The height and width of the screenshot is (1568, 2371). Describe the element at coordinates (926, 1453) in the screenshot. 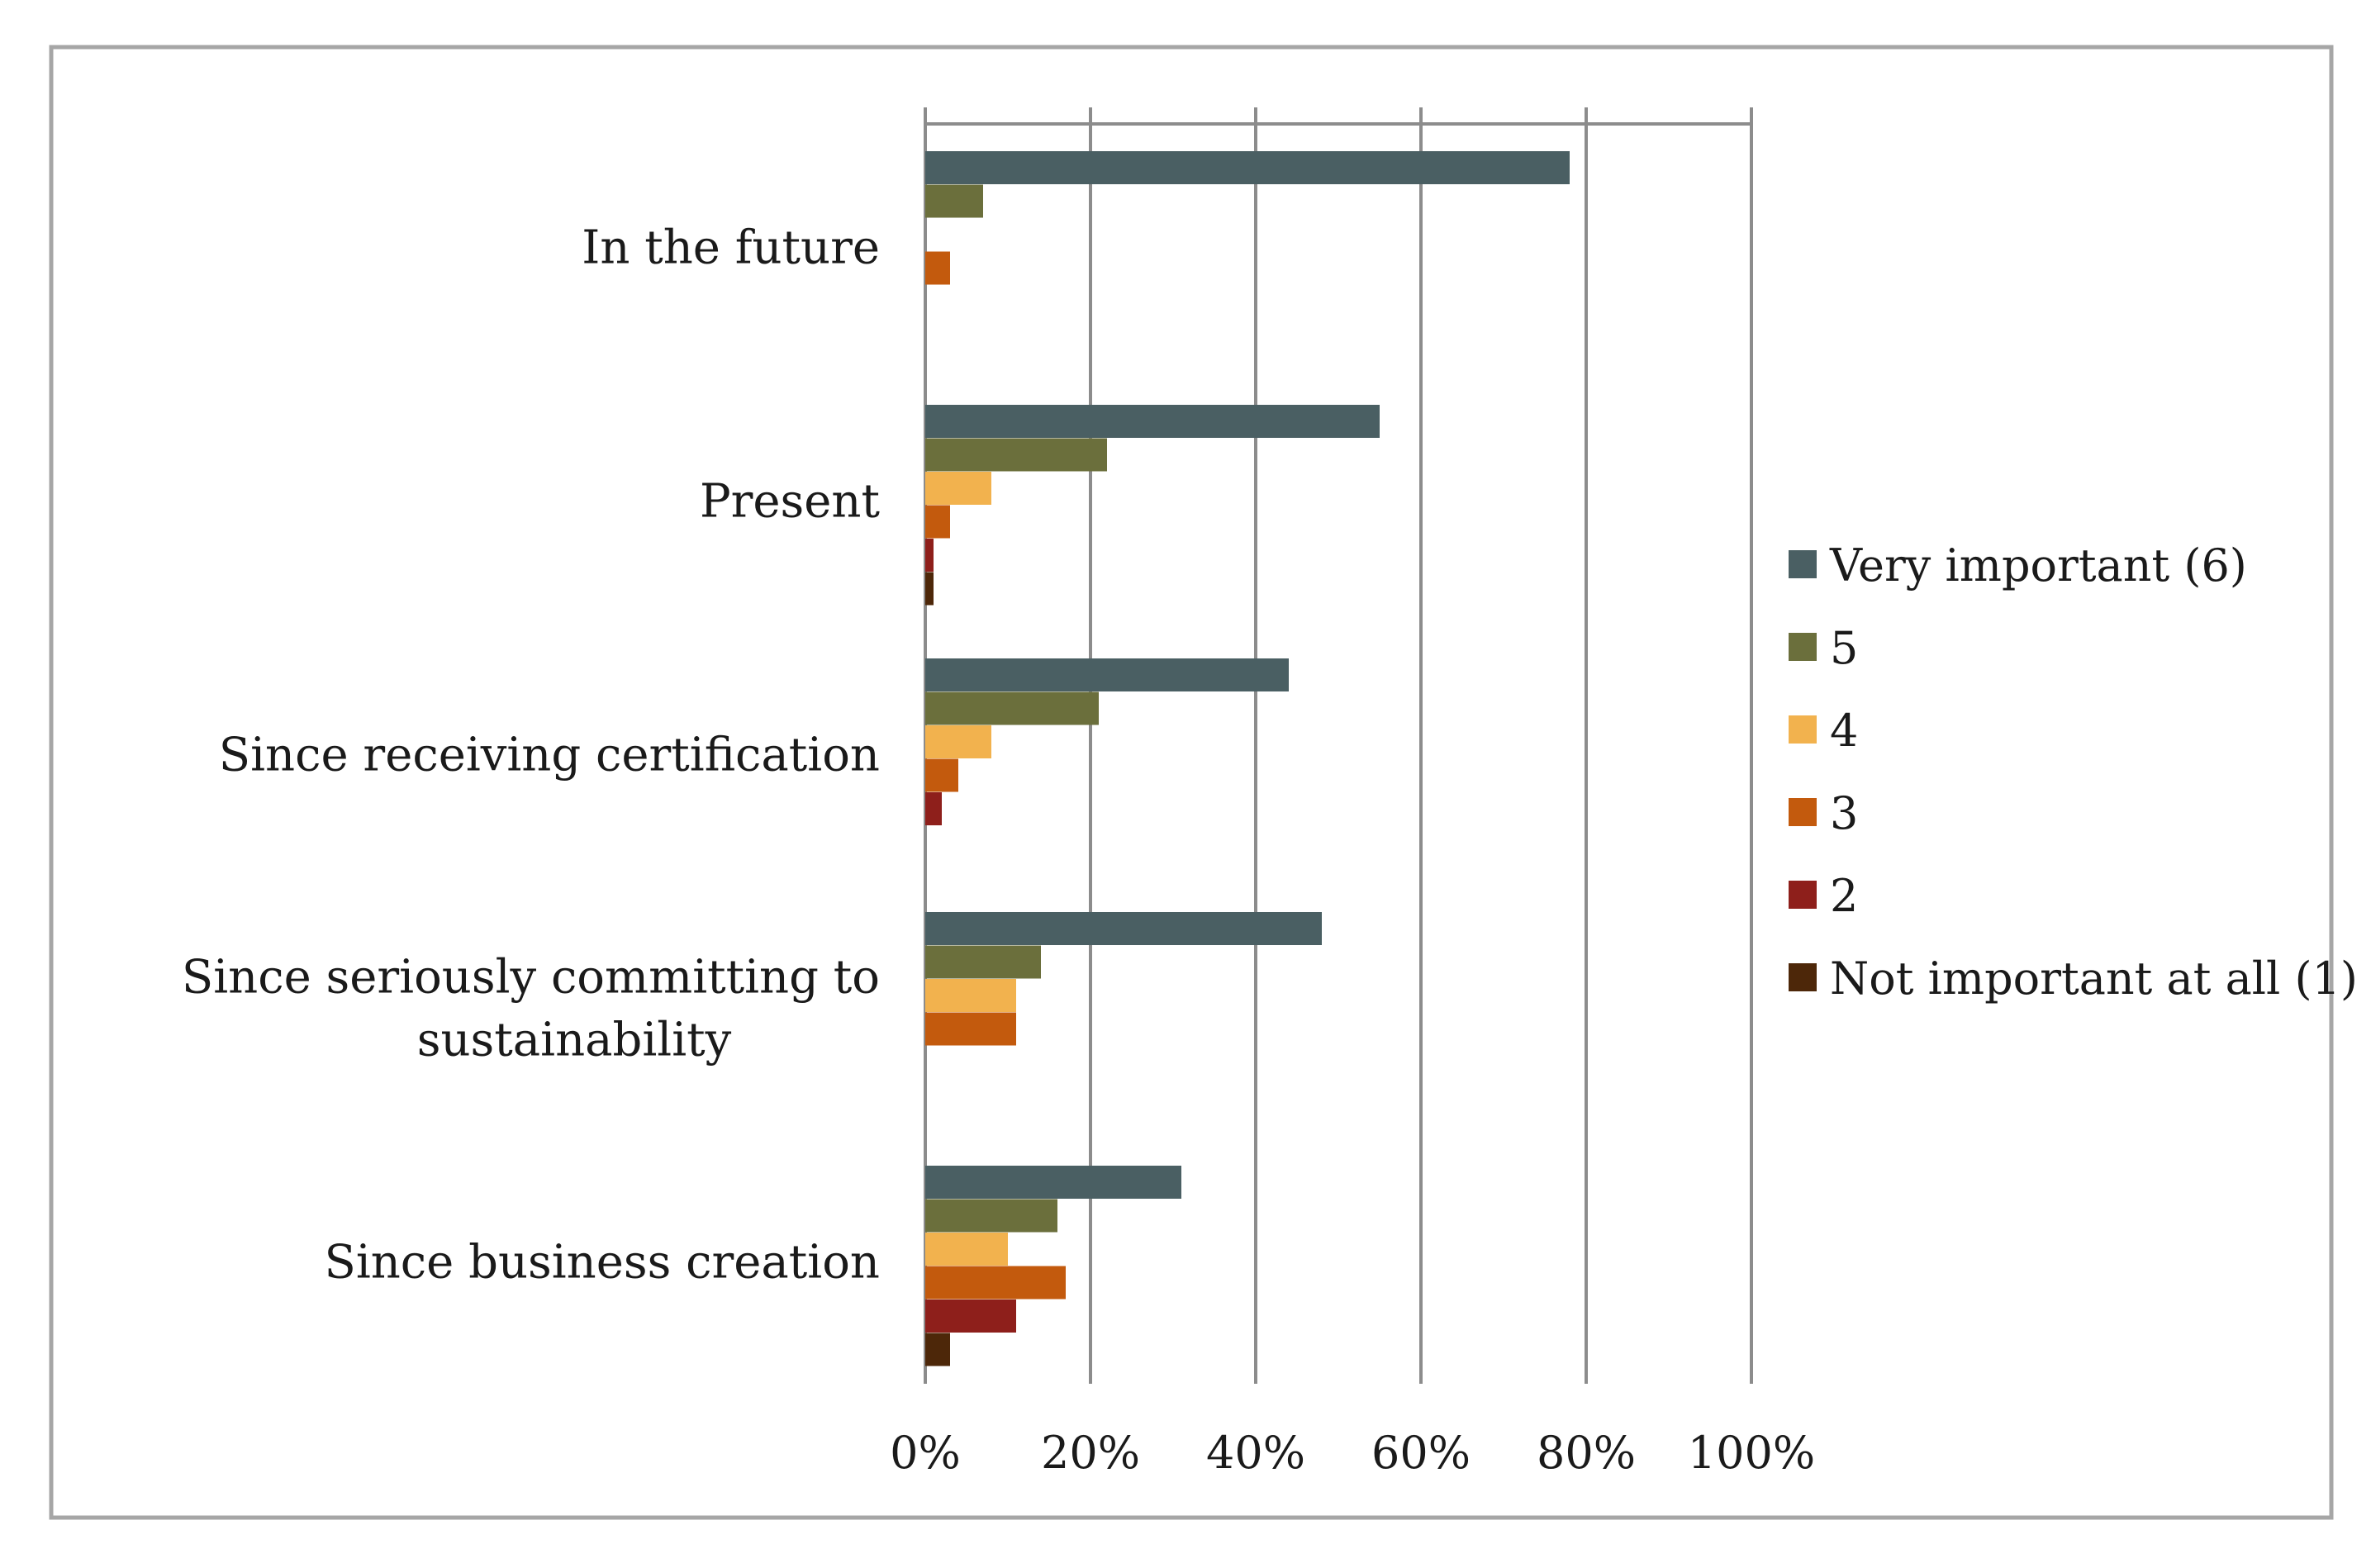

I see `x-tick-label: 0%` at that location.